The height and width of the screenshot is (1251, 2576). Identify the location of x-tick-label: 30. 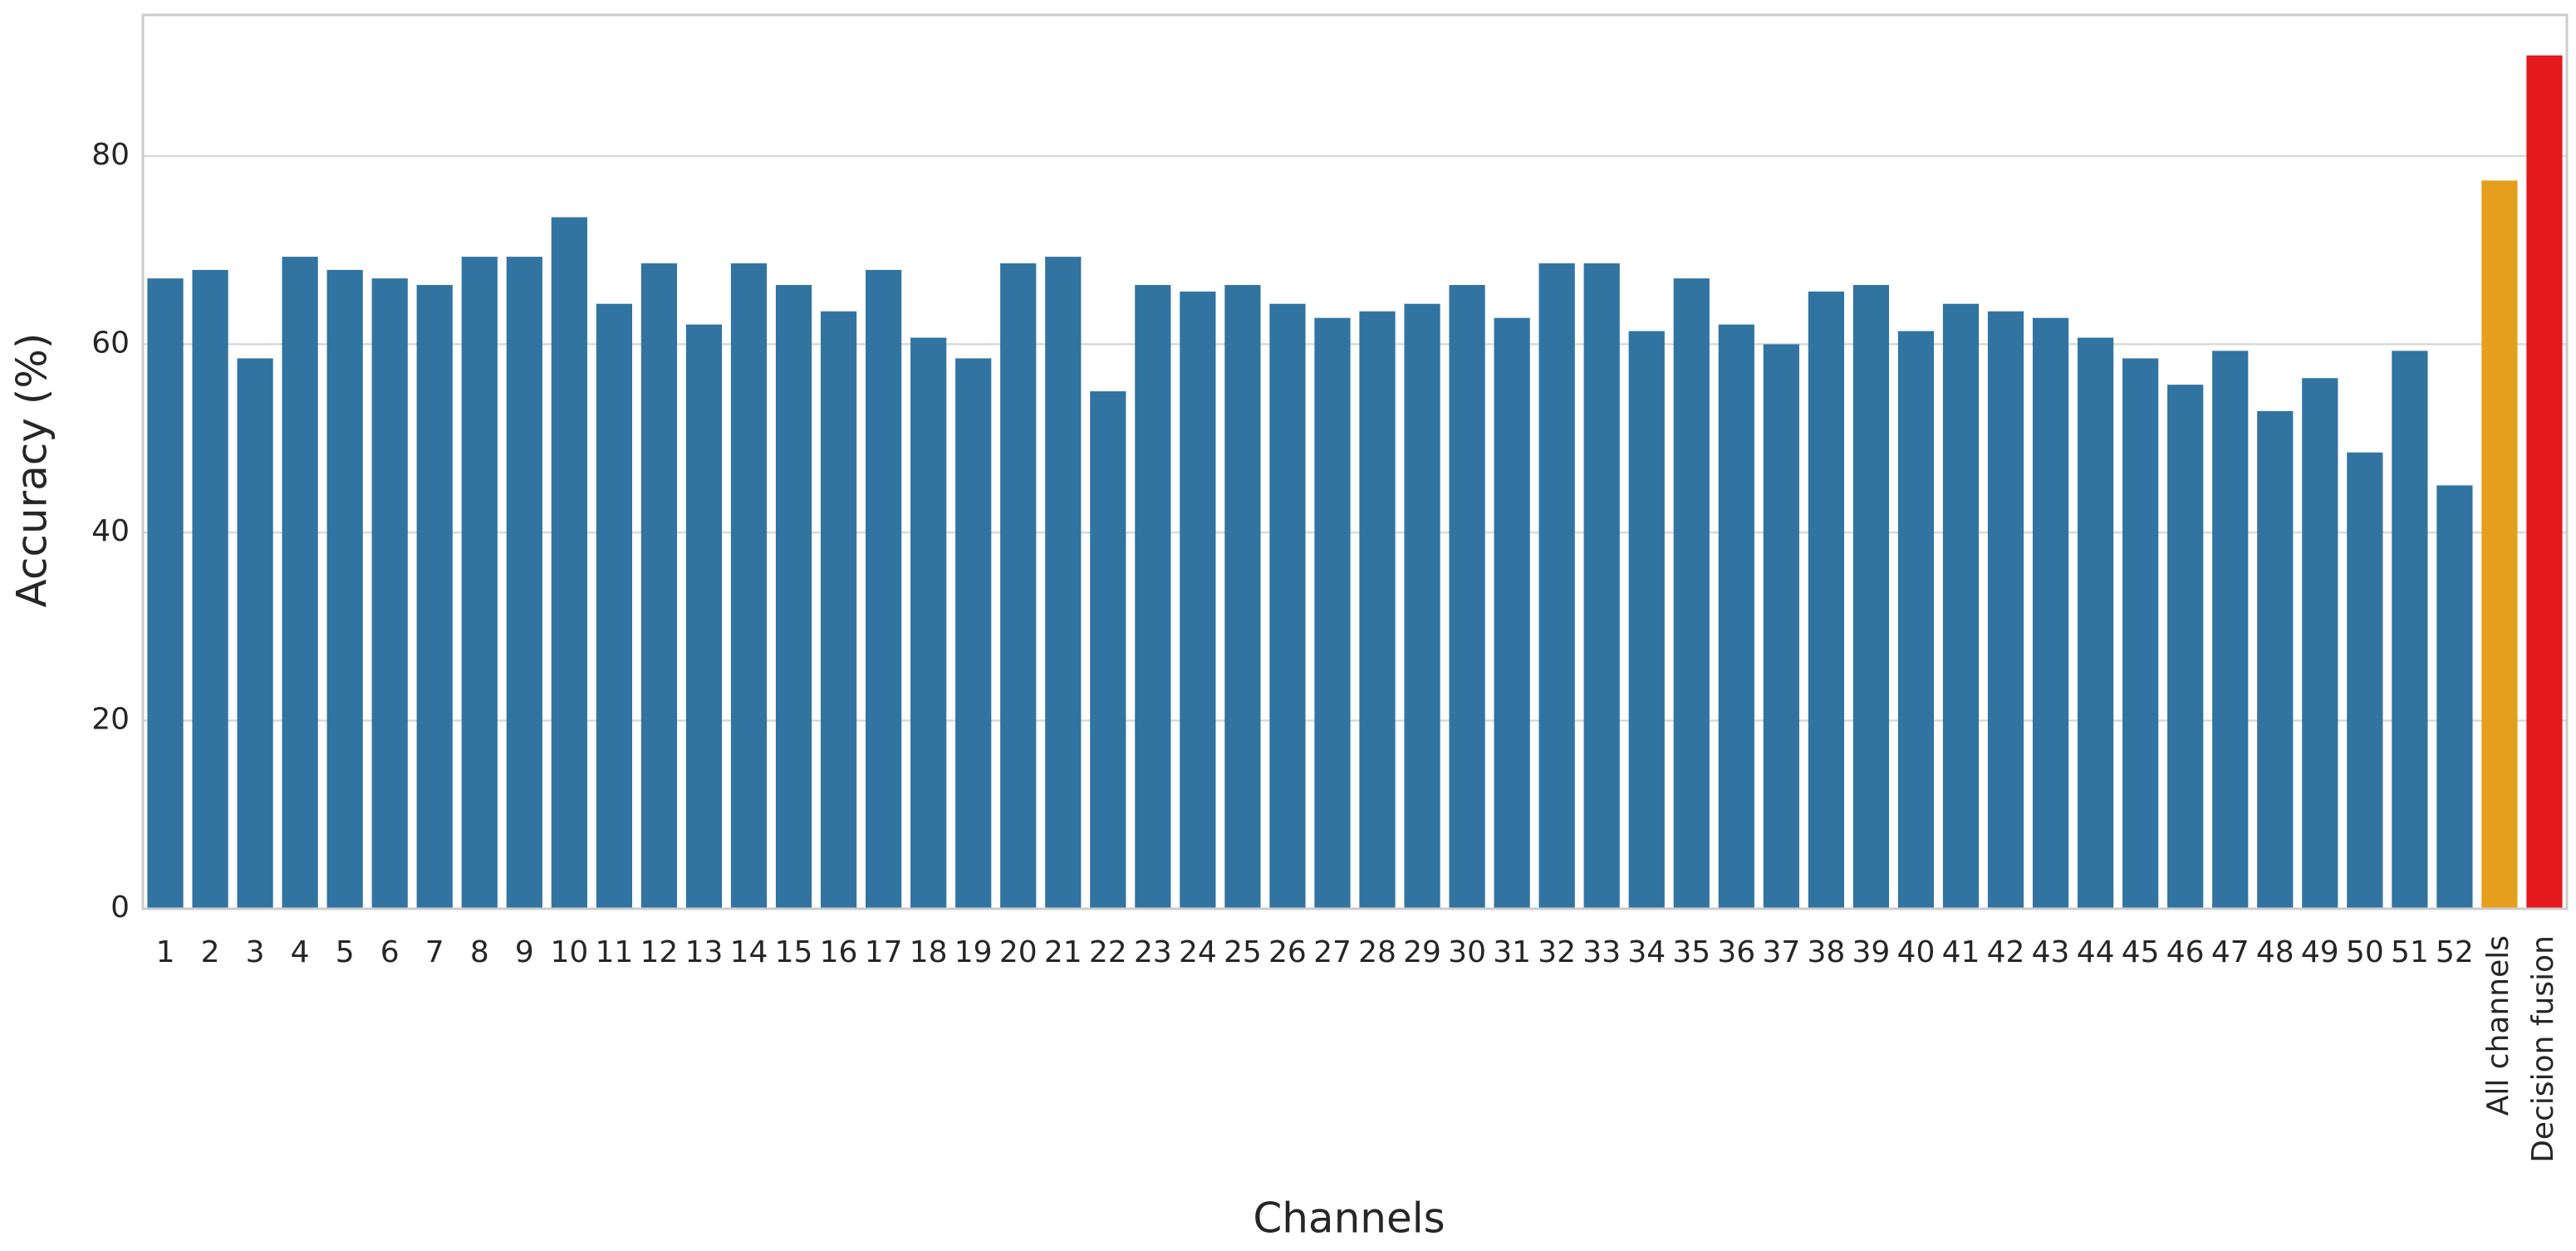
(1467, 952).